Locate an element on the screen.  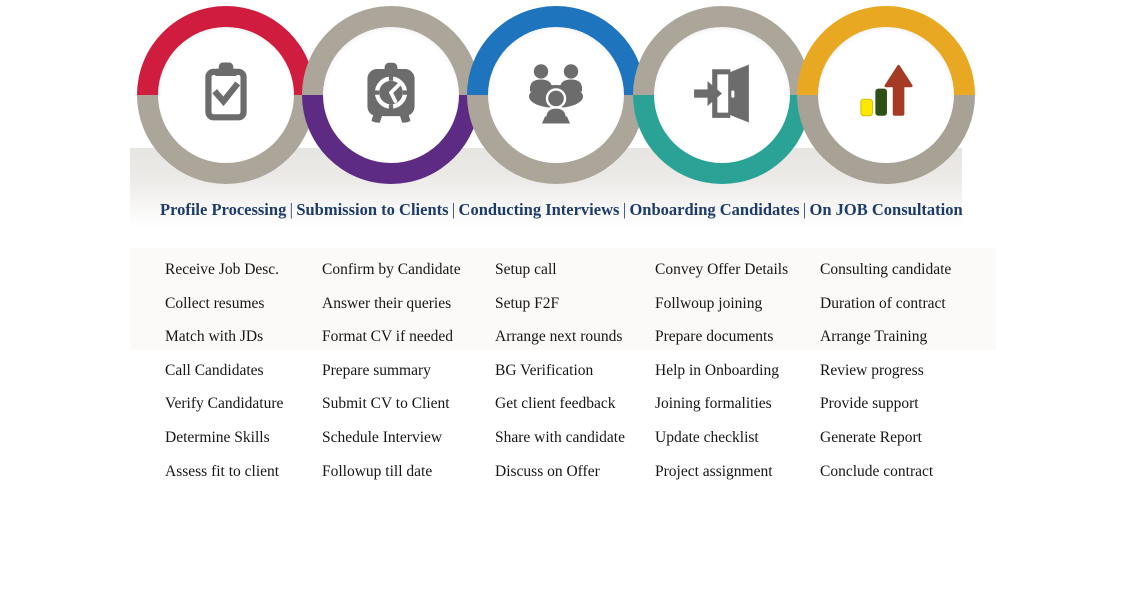
task-item: Consulting candidate is located at coordinates (886, 269).